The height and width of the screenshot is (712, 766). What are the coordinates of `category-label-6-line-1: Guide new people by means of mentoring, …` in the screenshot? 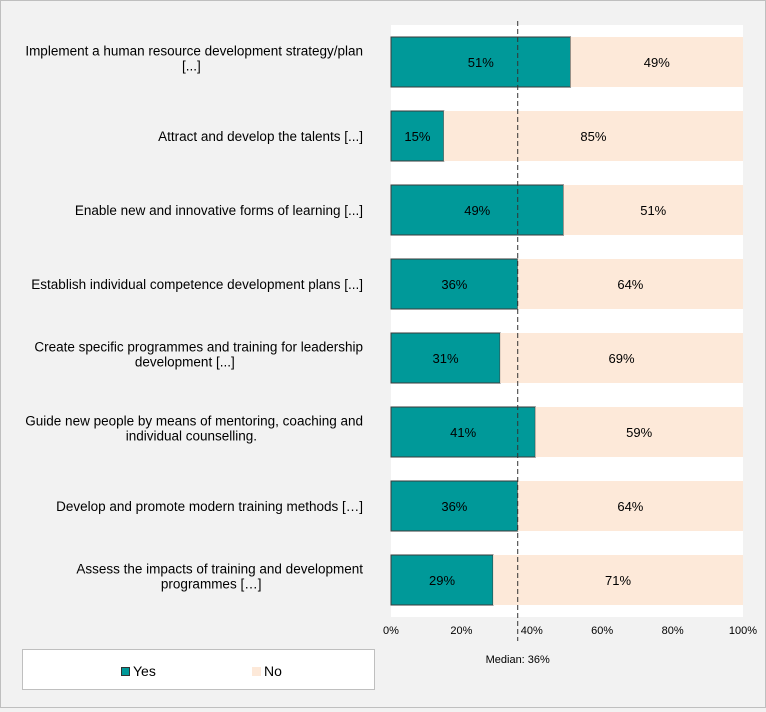 It's located at (194, 421).